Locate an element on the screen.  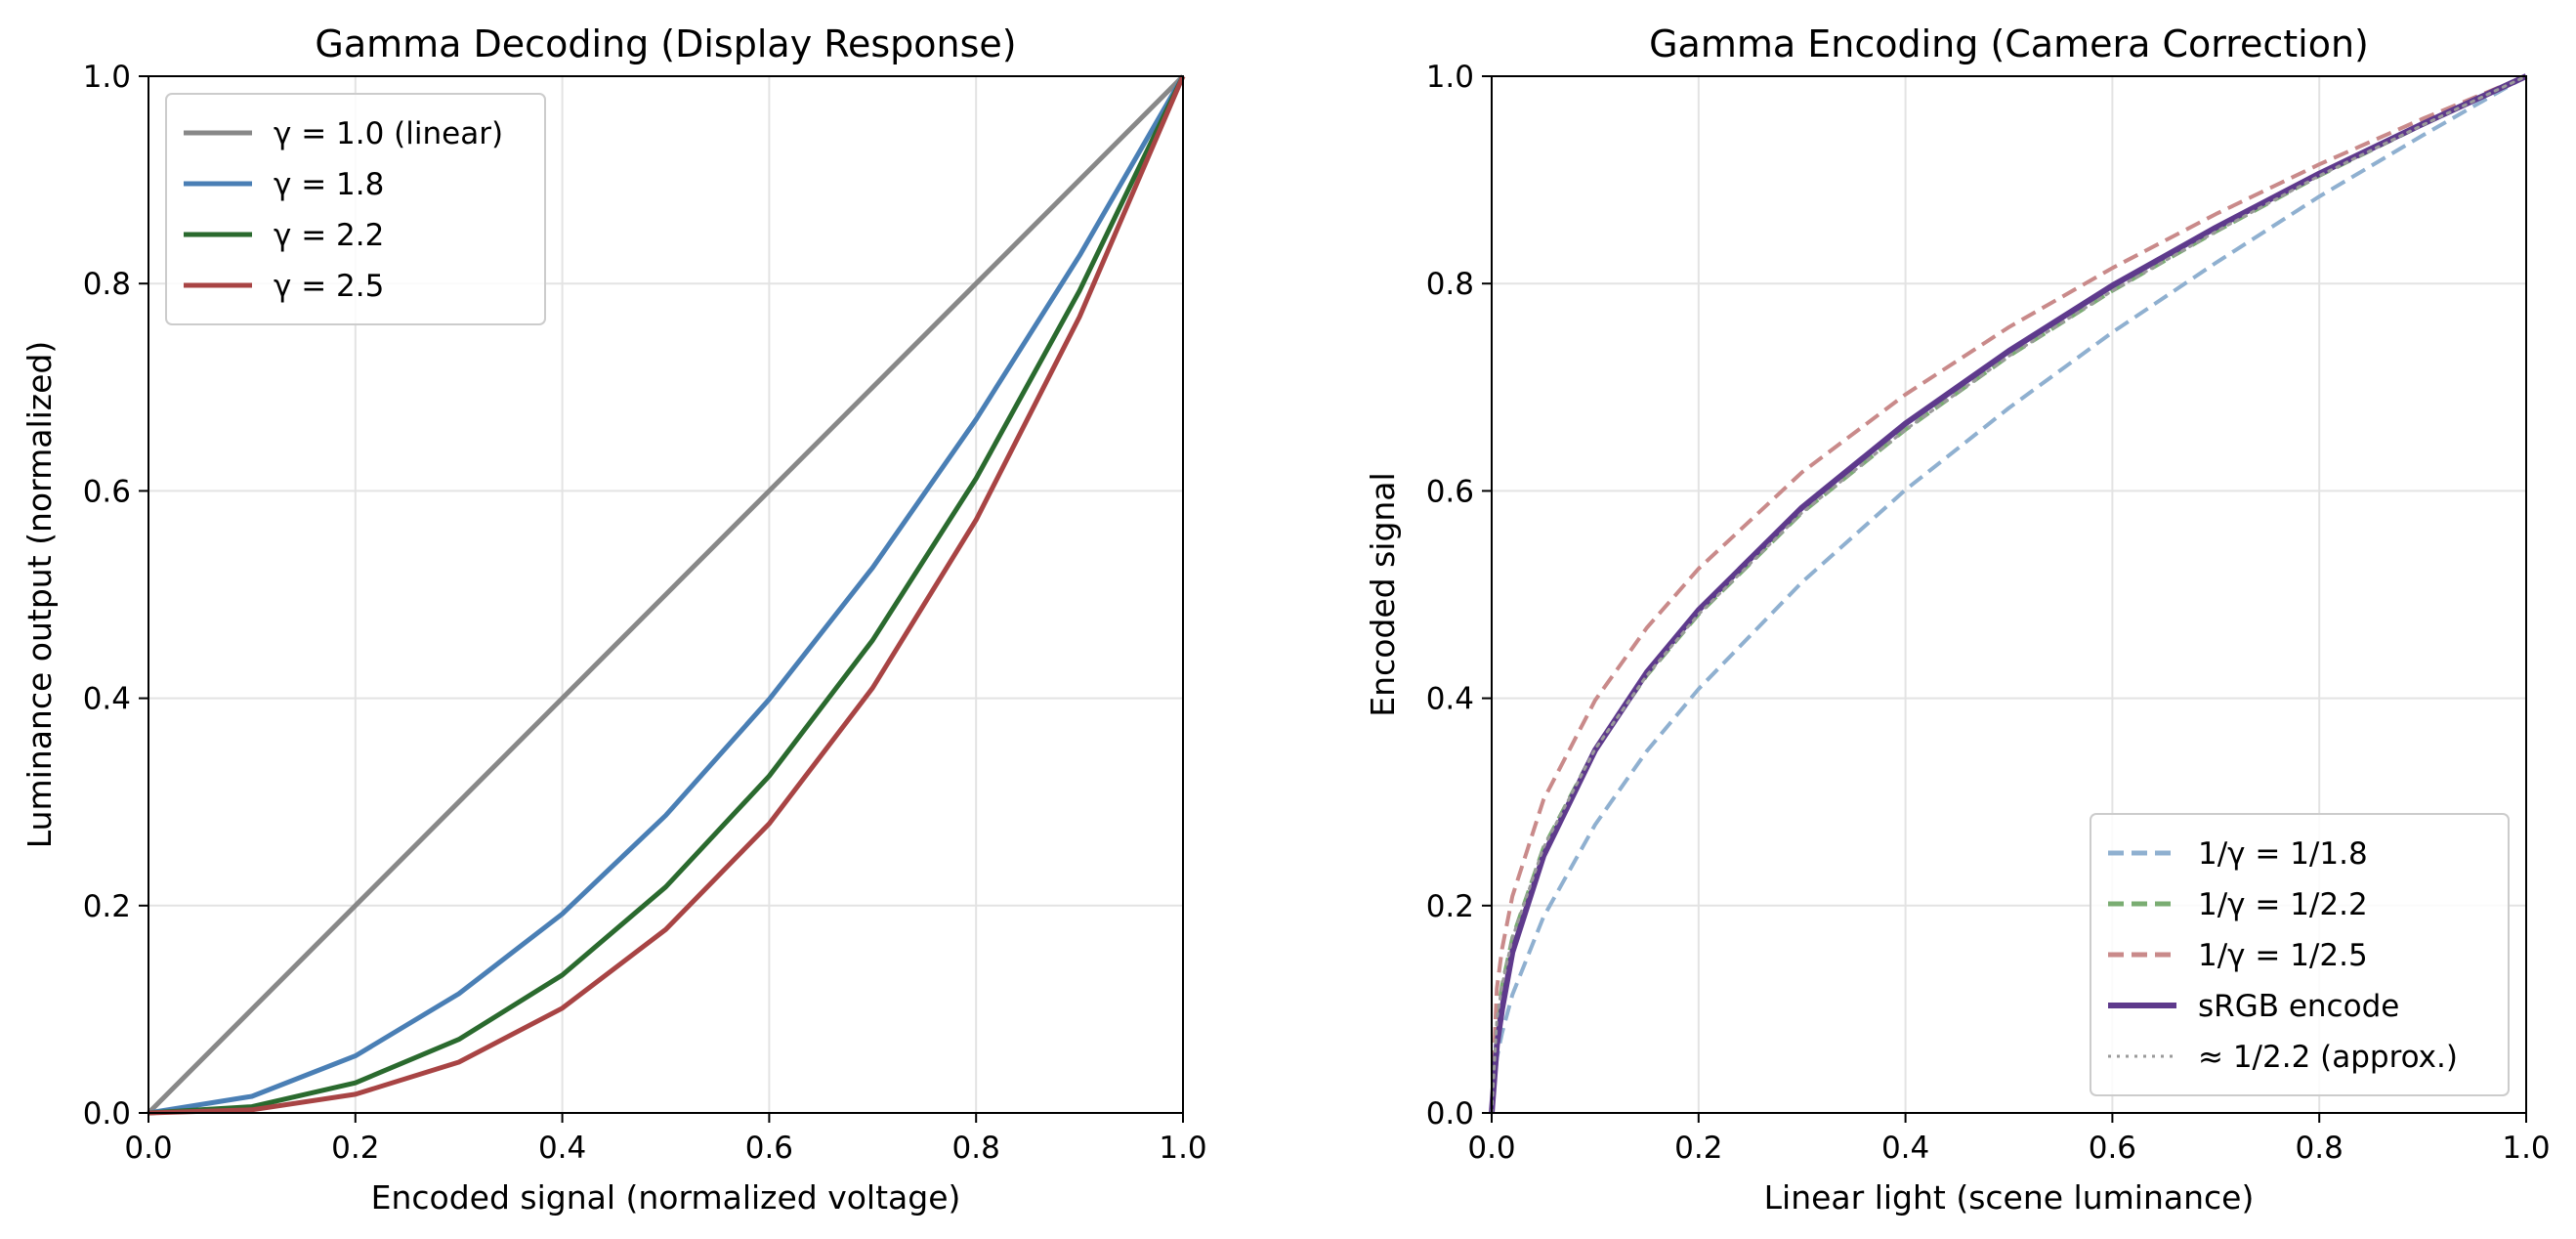
legend-left: γ = 1.0 (linear) γ = 1.8 γ = 2.2 γ = 2.5 is located at coordinates (355, 209).